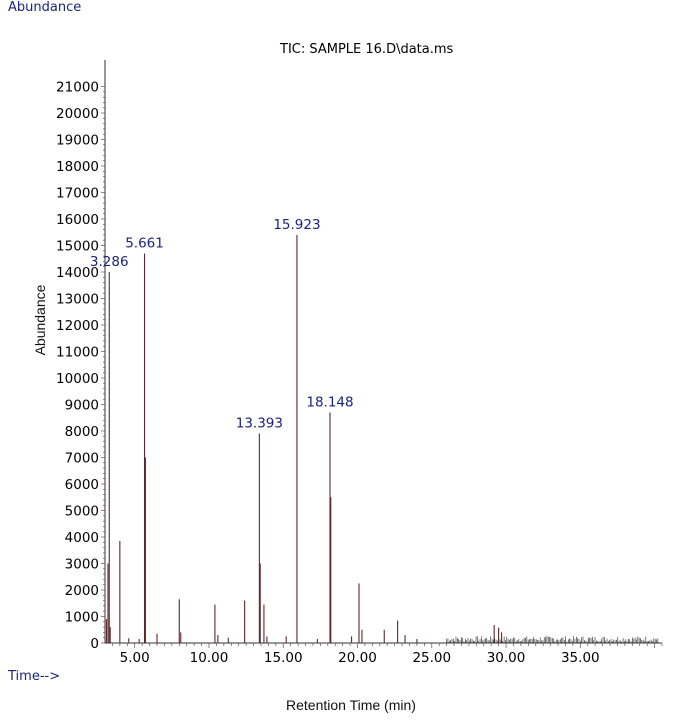 The image size is (684, 726). Describe the element at coordinates (45, 7) in the screenshot. I see `abundance-header-label: Abundance` at that location.